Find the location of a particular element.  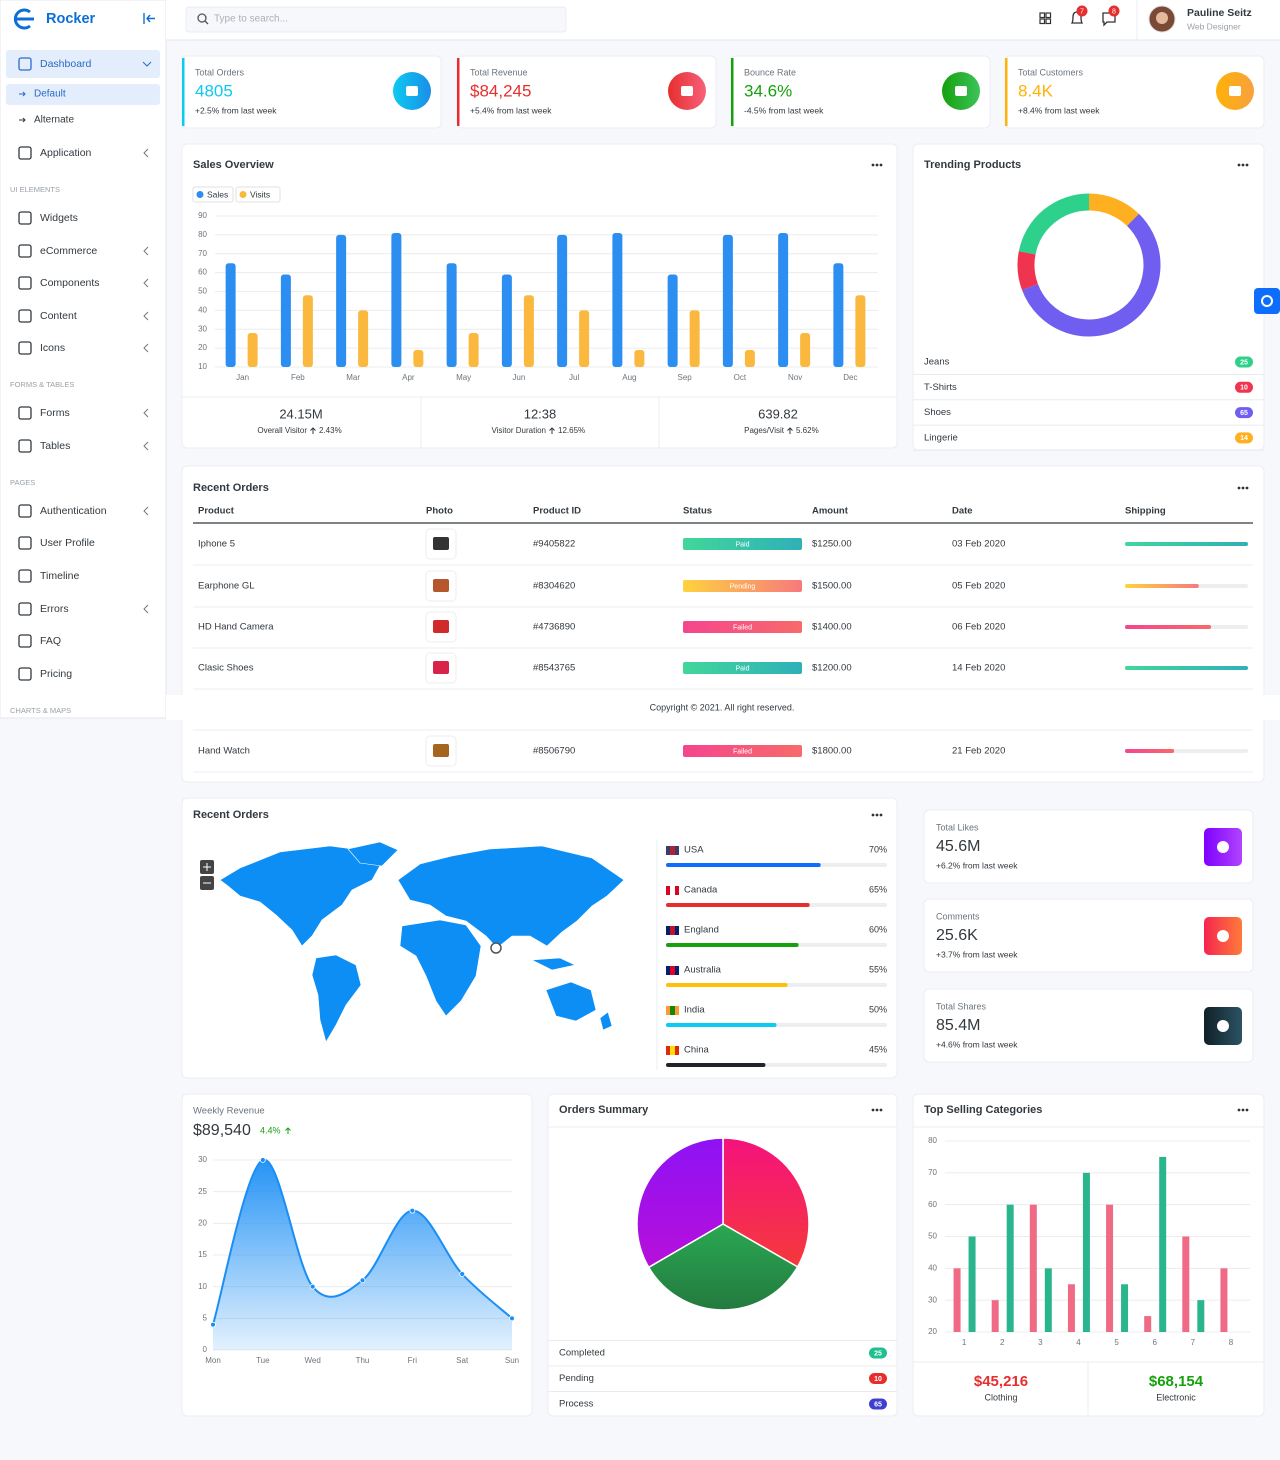

menu-subitem: Alternate is located at coordinates (54, 120).